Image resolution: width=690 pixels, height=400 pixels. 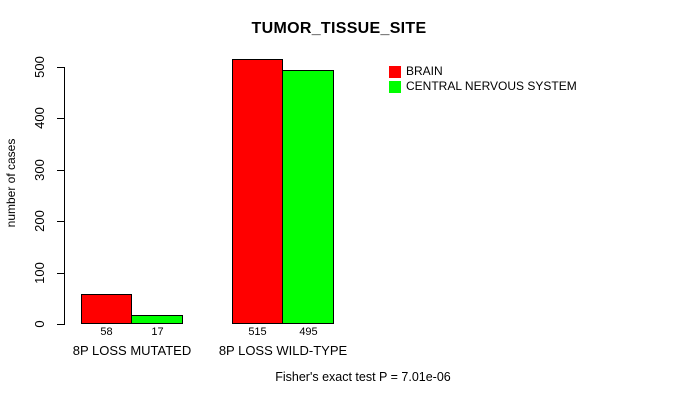 I want to click on y-tick-label-300: 300, so click(x=39, y=170).